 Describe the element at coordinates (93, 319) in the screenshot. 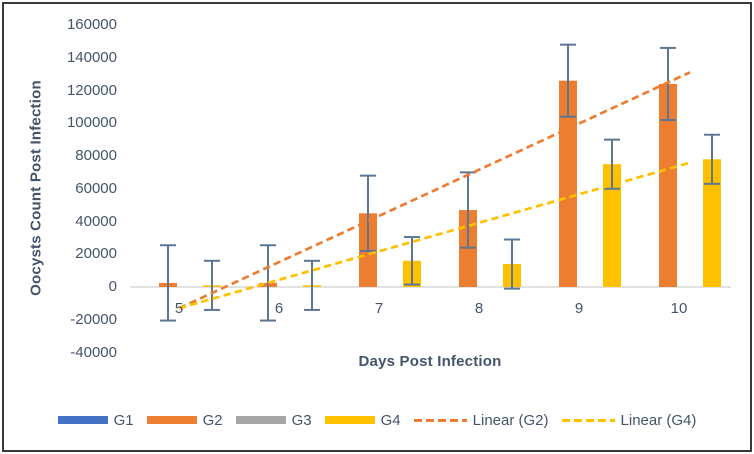

I see `y-tick-label--20000: -20000` at that location.